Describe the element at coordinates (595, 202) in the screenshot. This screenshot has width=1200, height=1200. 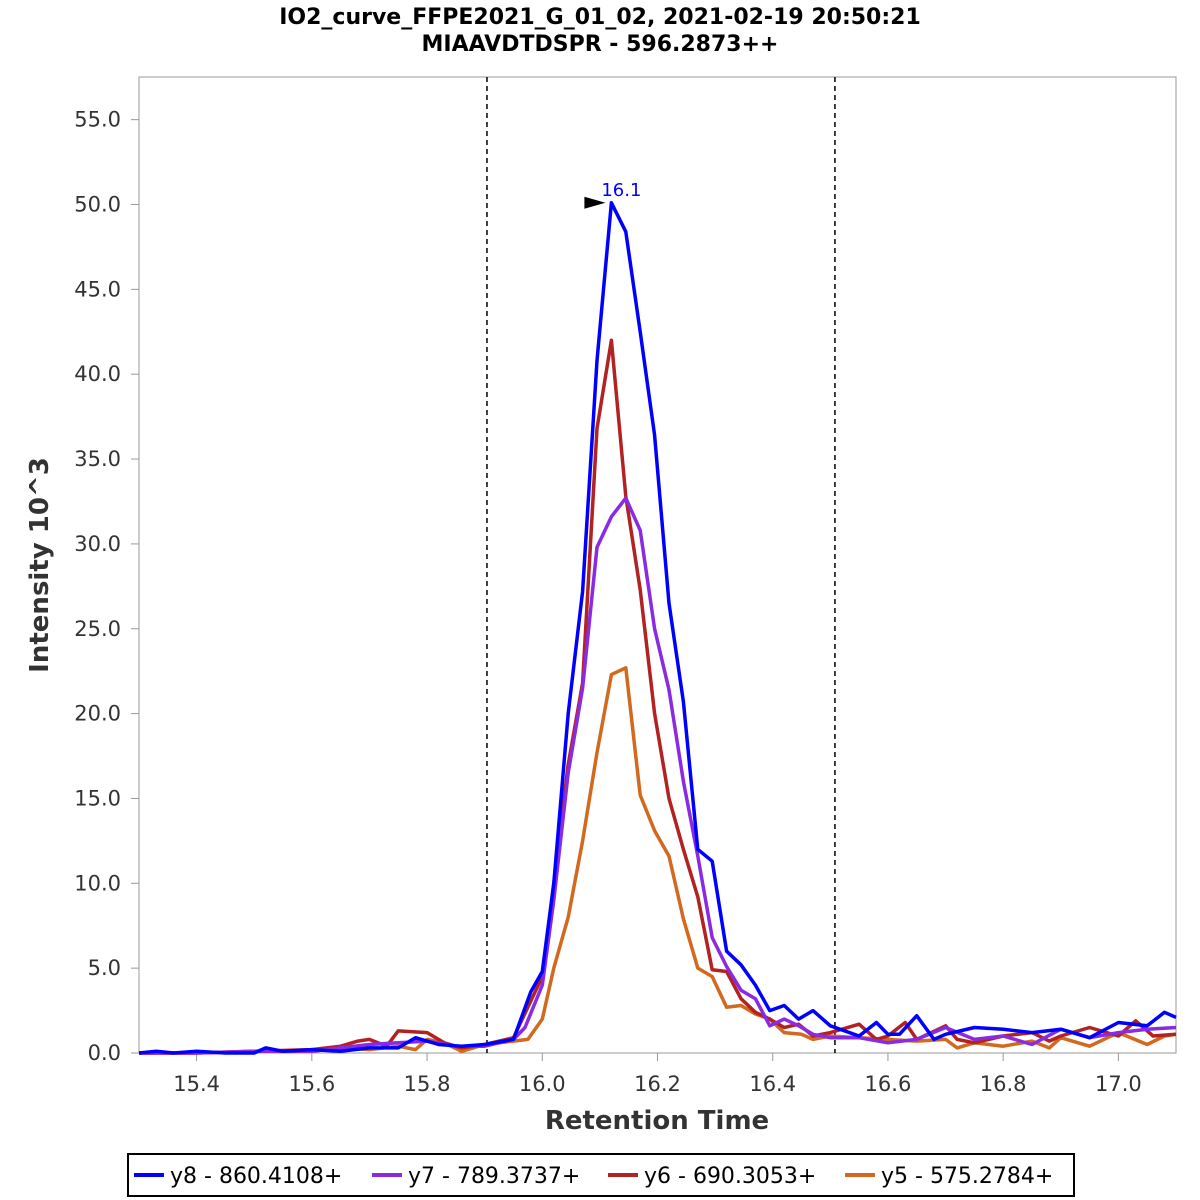
I see `peak-marker-arrow` at that location.